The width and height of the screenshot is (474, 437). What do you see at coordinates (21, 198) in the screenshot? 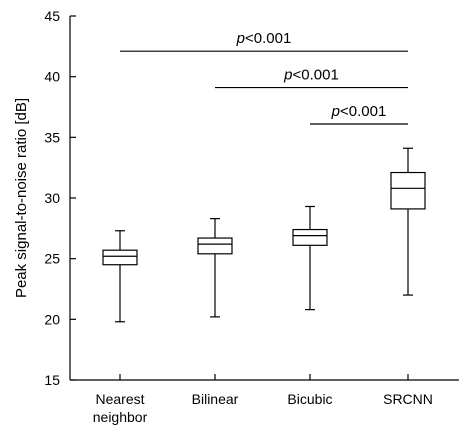
I see `y-axis-title: Peak signal-to-noise ratio [dB]` at bounding box center [21, 198].